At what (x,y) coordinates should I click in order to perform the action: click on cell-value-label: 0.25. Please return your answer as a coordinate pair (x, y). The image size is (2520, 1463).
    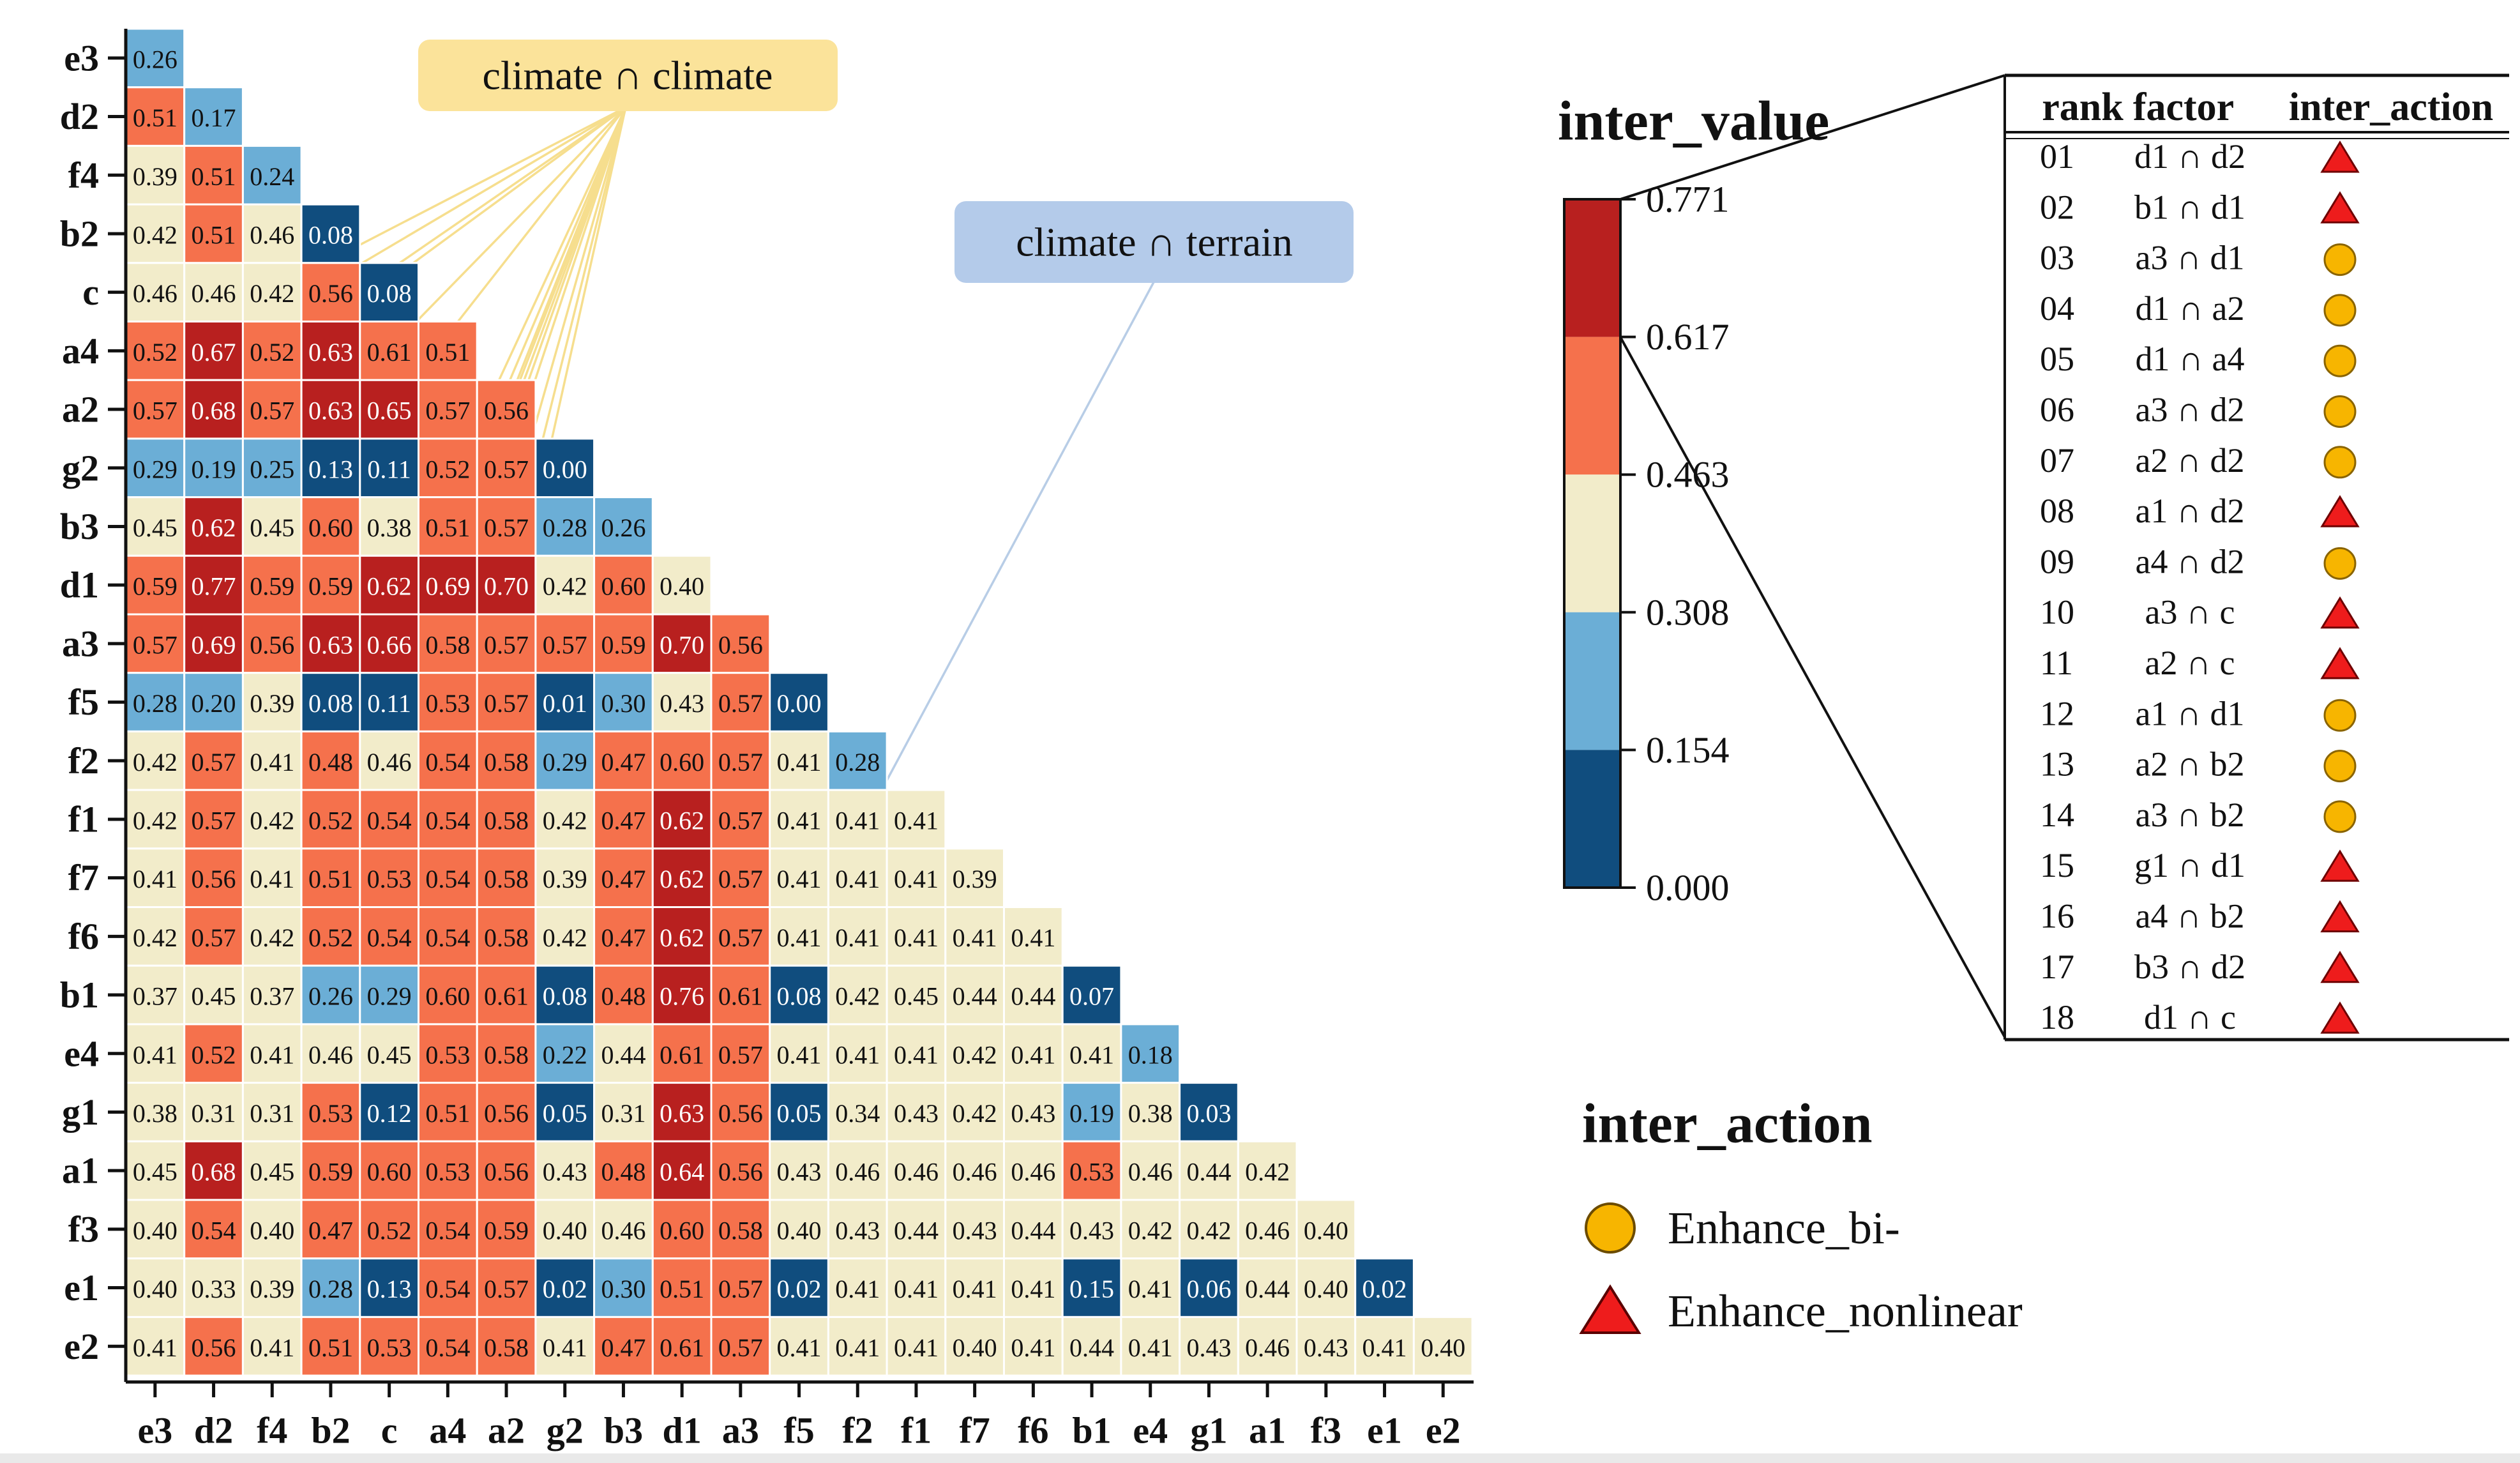
    Looking at the image, I should click on (272, 469).